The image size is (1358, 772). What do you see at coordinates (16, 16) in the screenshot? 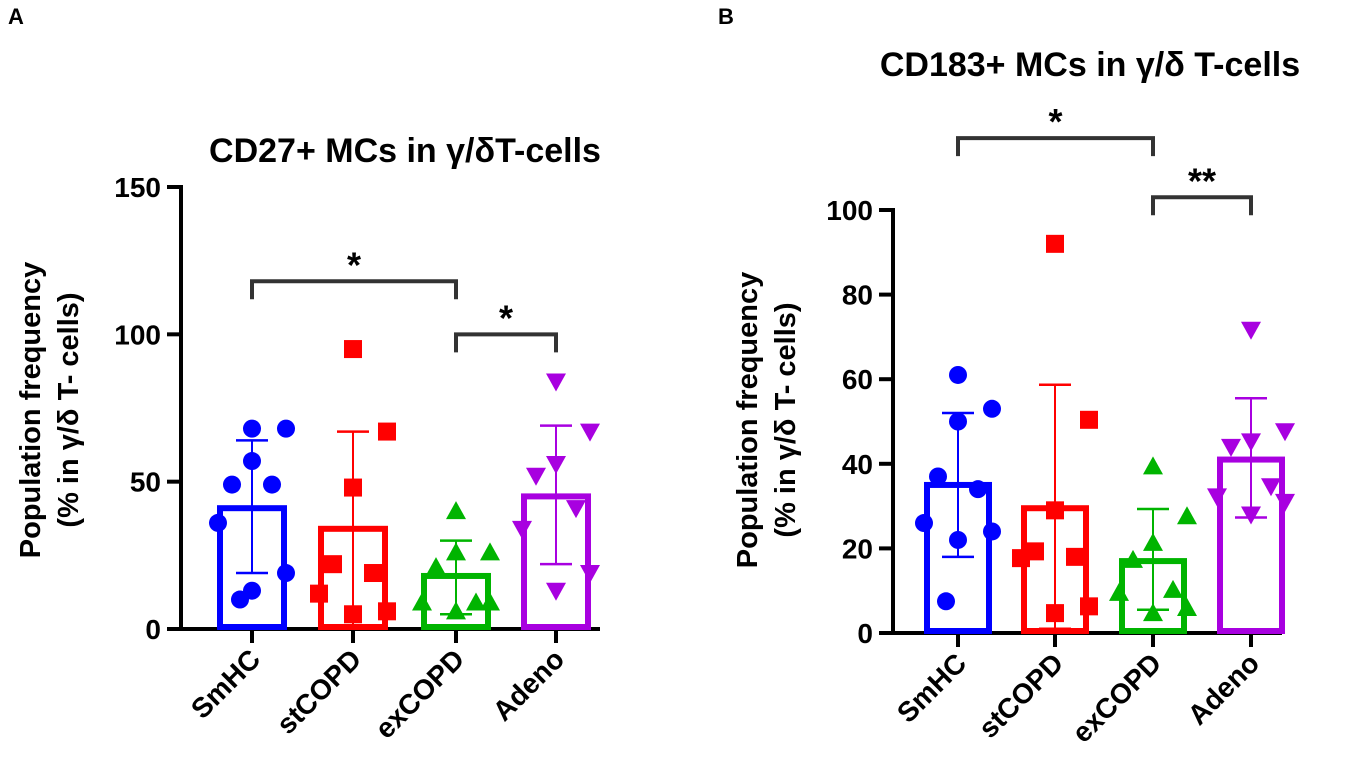
I see `panel-a-label: A` at bounding box center [16, 16].